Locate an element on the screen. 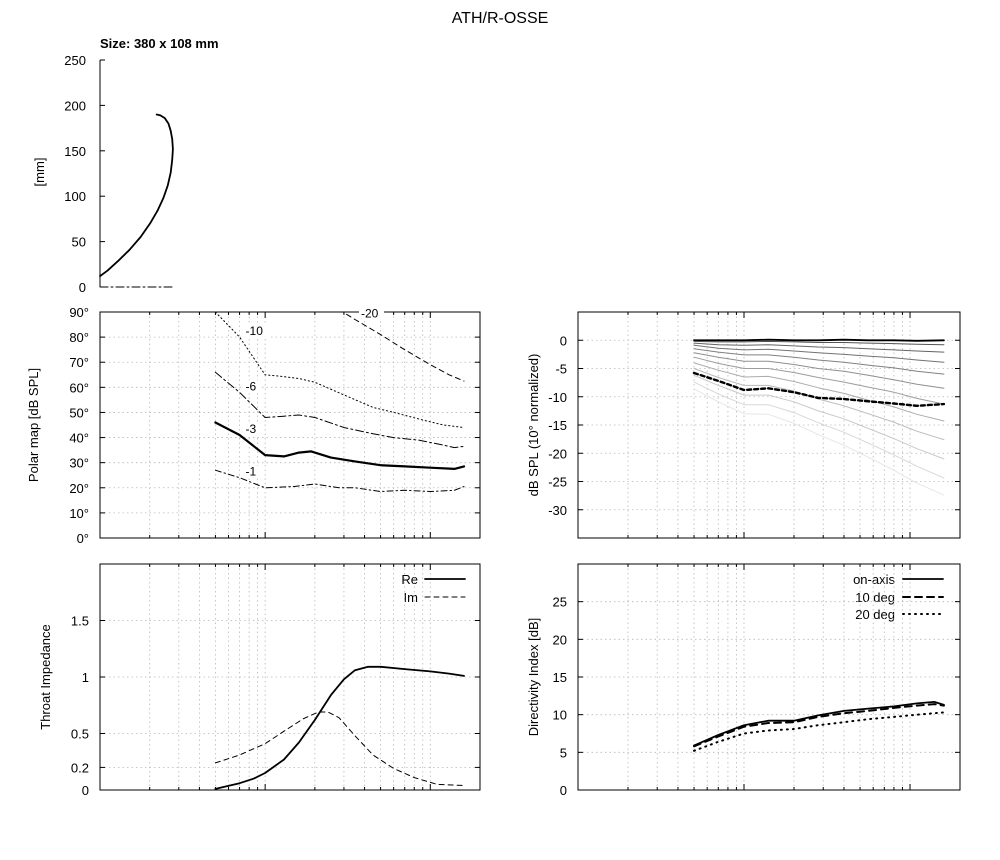  polar-ytick-label: 70° is located at coordinates (79, 362).